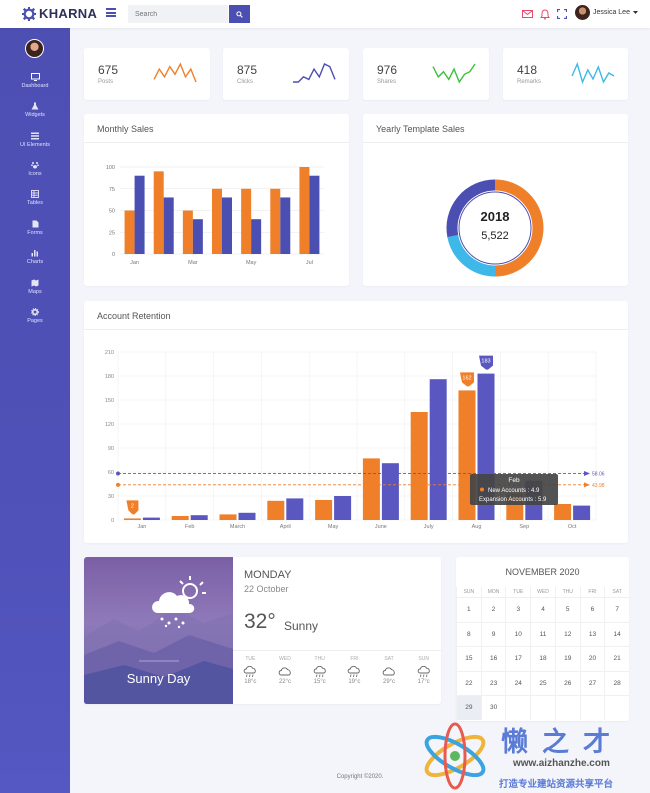 The height and width of the screenshot is (793, 650). What do you see at coordinates (493, 683) in the screenshot?
I see `calendar-day: 23` at bounding box center [493, 683].